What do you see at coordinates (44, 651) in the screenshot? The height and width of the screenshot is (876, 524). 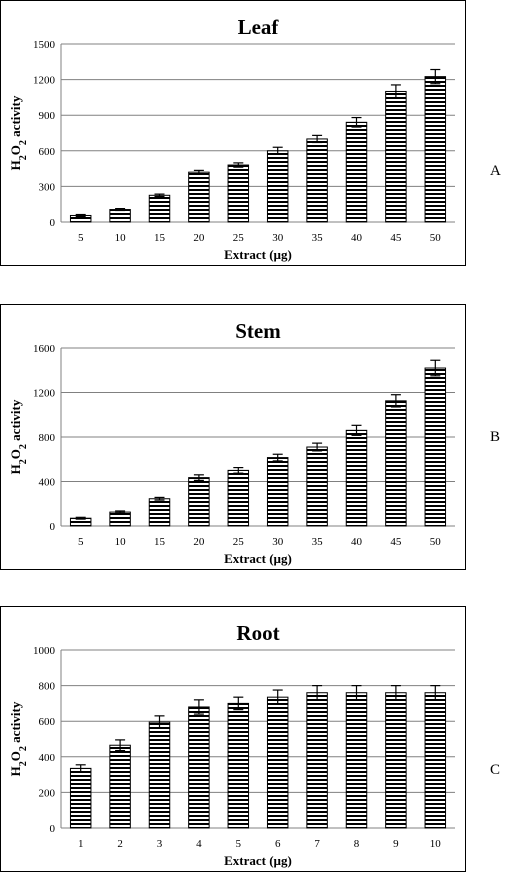 I see `y-tick-label: 1000` at bounding box center [44, 651].